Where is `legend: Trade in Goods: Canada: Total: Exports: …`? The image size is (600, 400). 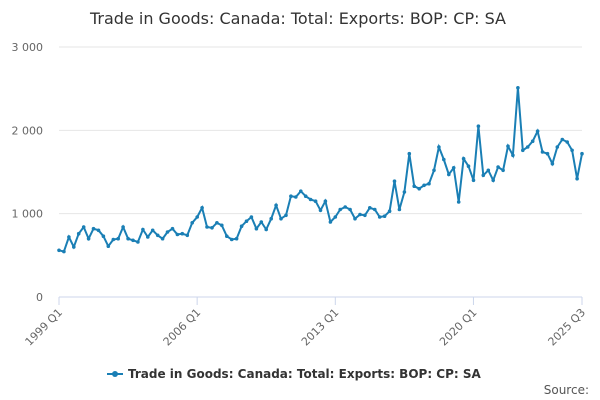
legend: Trade in Goods: Canada: Total: Exports: … is located at coordinates (294, 374).